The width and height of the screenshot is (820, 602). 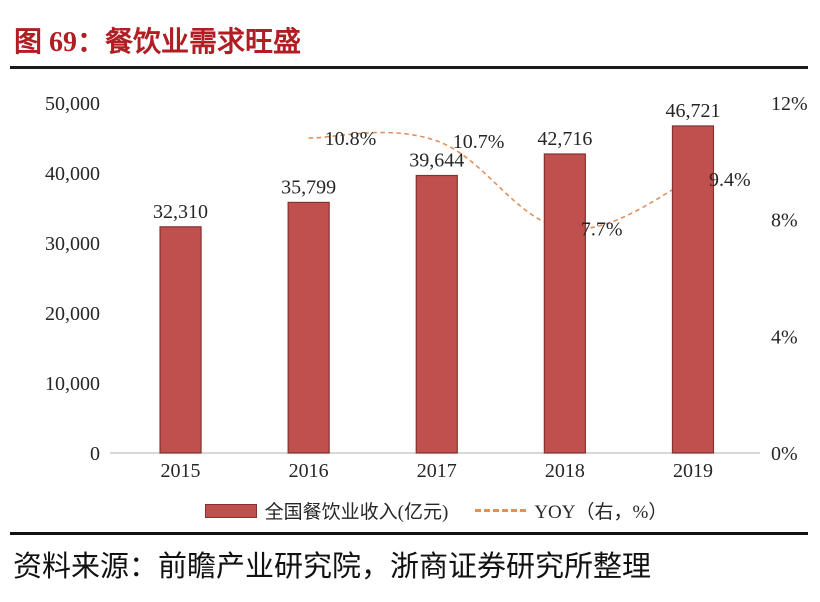 What do you see at coordinates (72, 314) in the screenshot?
I see `left-axis-tick: 20,000` at bounding box center [72, 314].